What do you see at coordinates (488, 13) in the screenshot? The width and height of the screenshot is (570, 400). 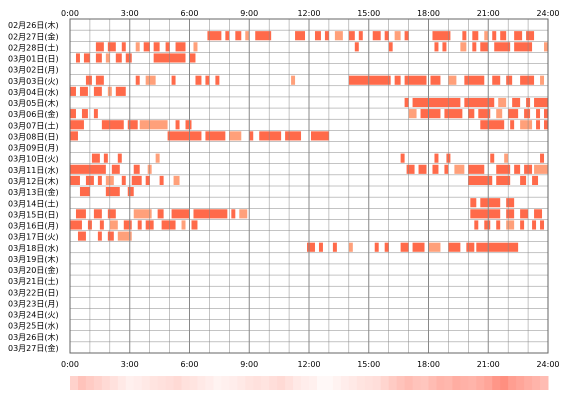 I see `x-tick-label-top: 21:00` at bounding box center [488, 13].